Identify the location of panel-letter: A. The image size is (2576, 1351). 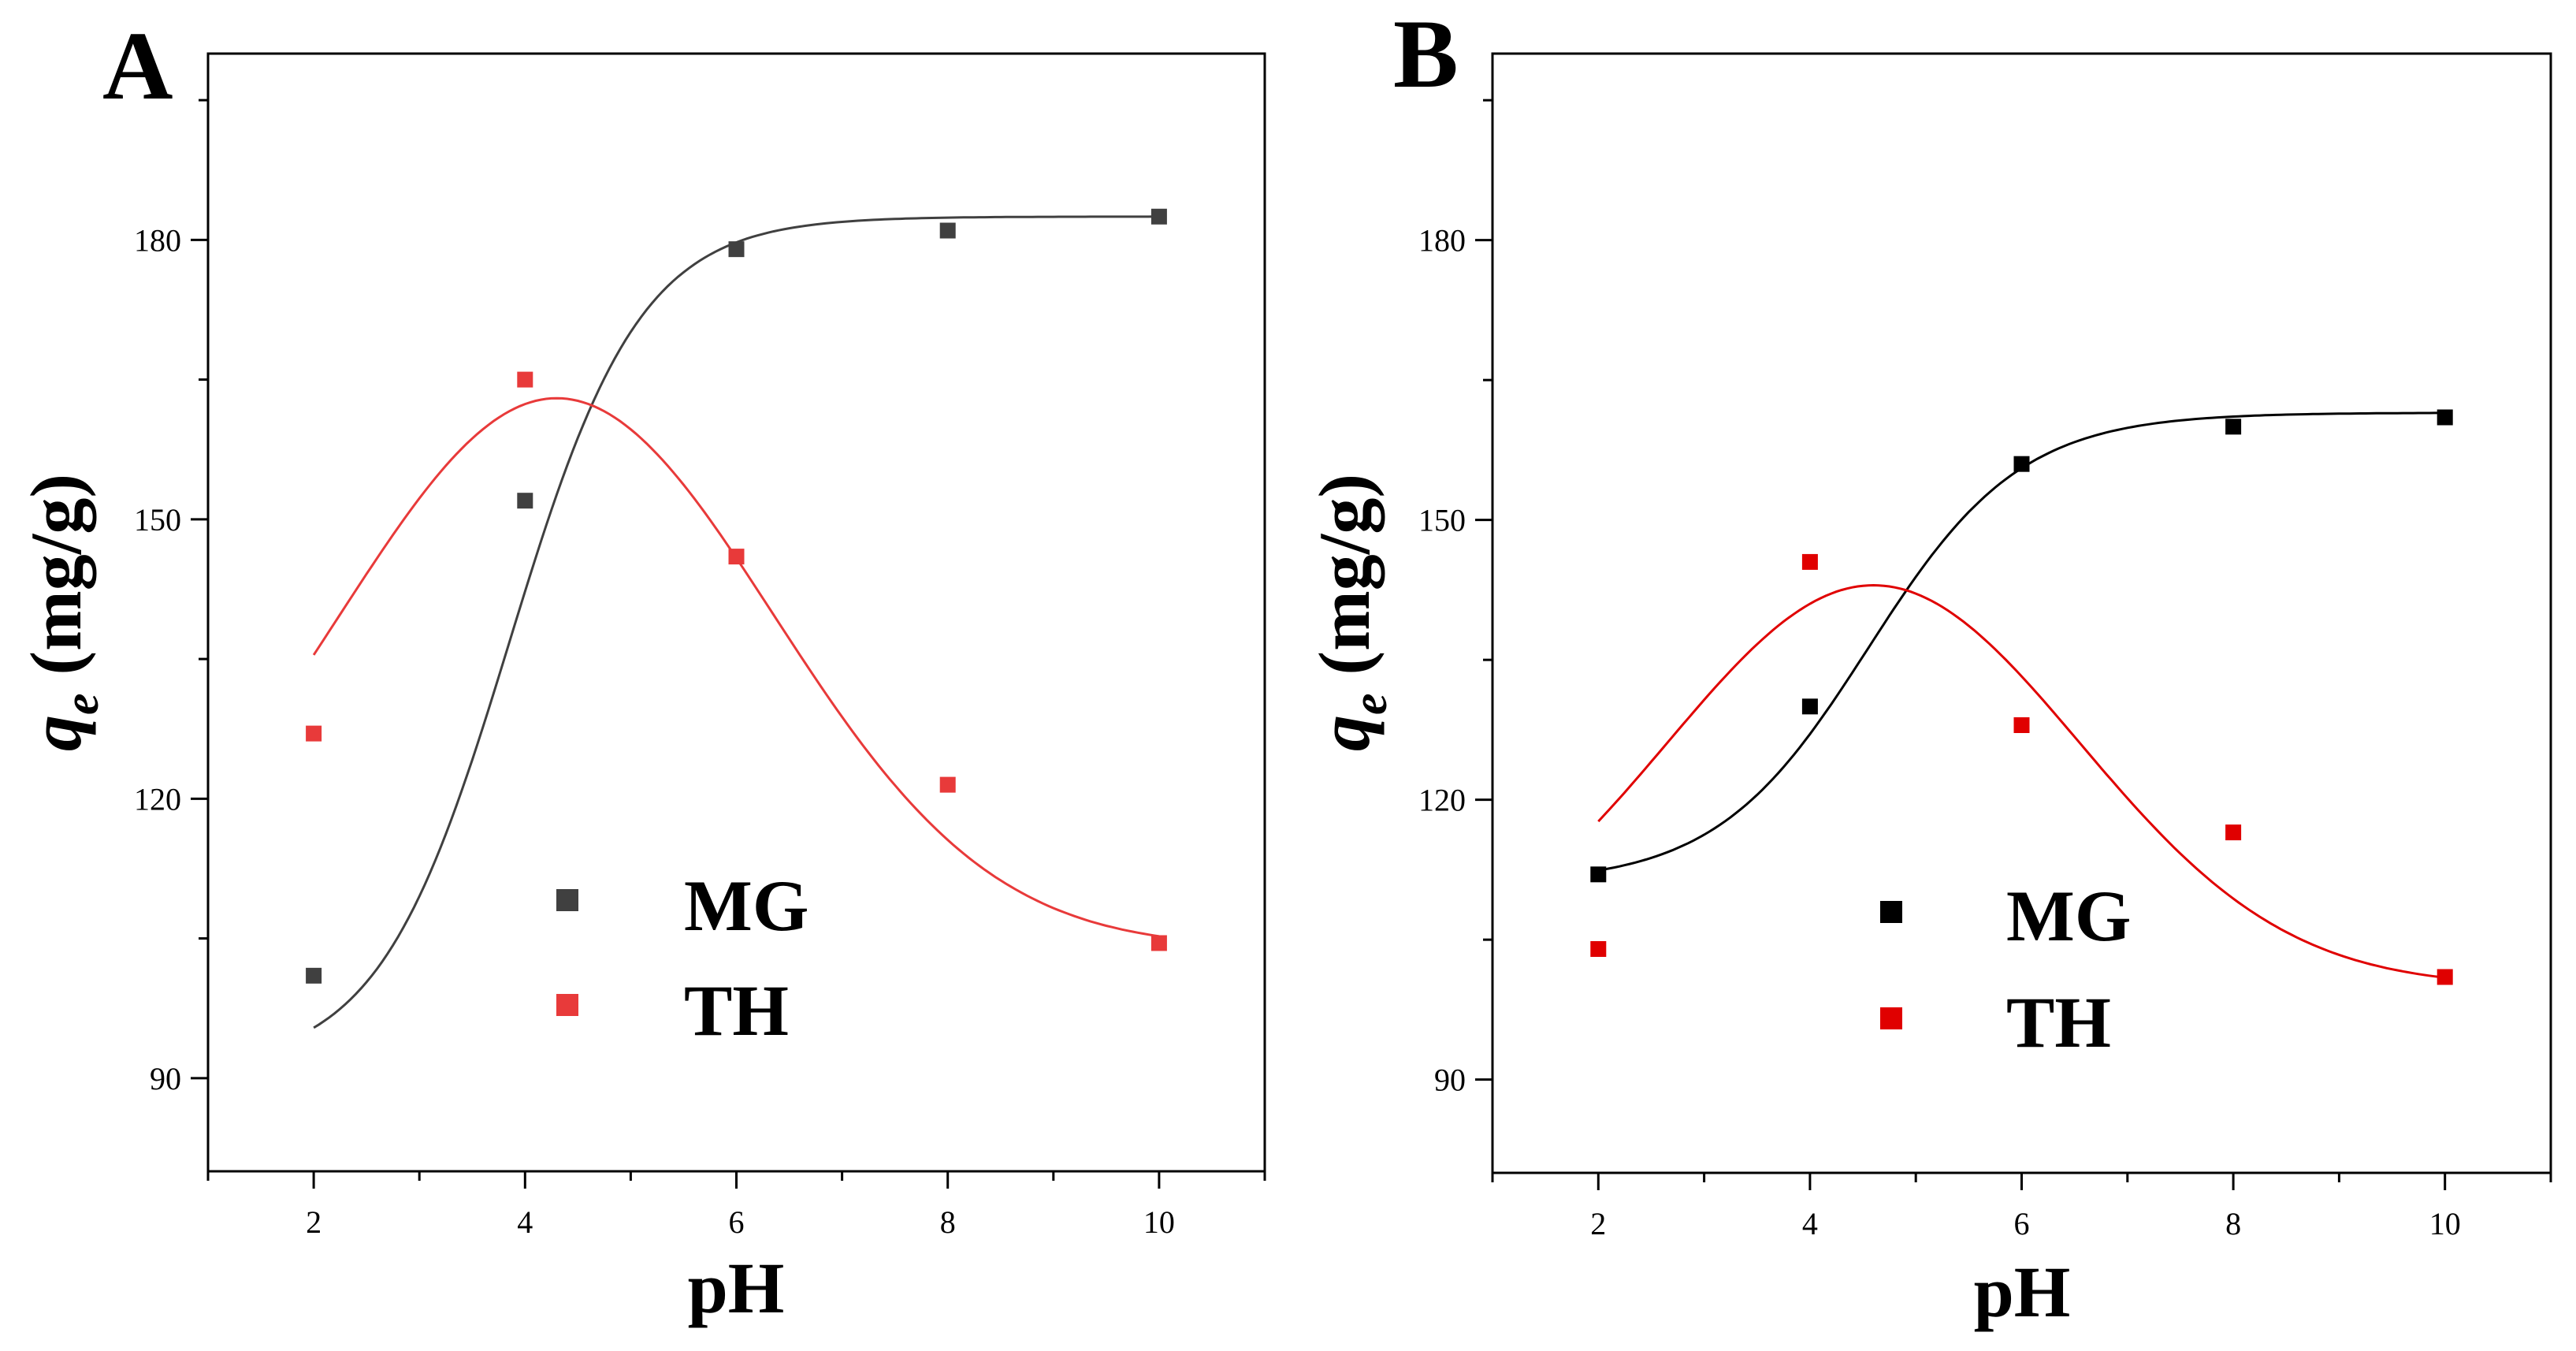
(137, 66).